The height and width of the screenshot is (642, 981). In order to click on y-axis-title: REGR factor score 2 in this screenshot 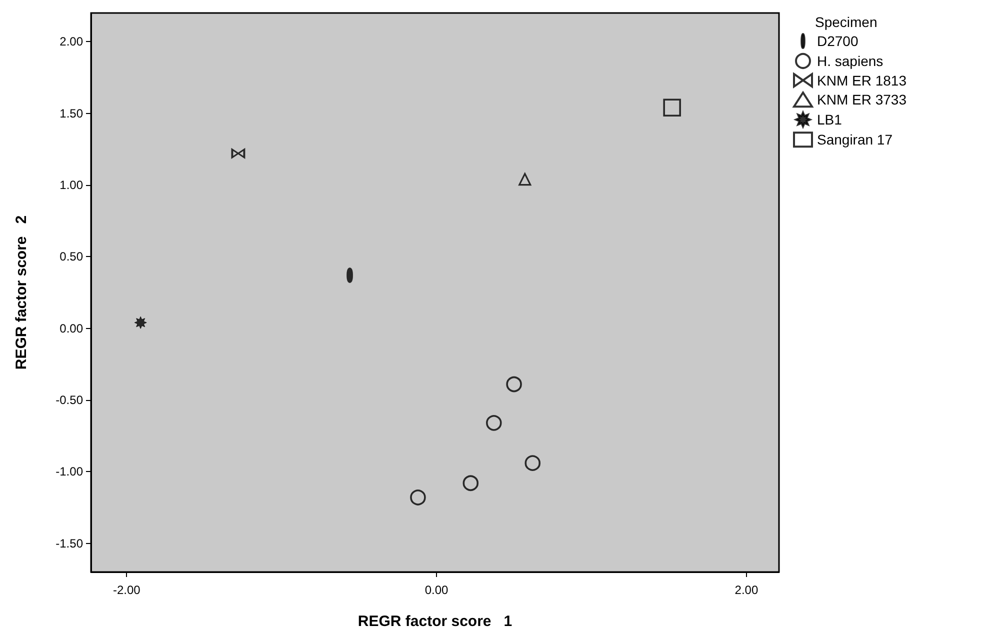, I will do `click(21, 292)`.